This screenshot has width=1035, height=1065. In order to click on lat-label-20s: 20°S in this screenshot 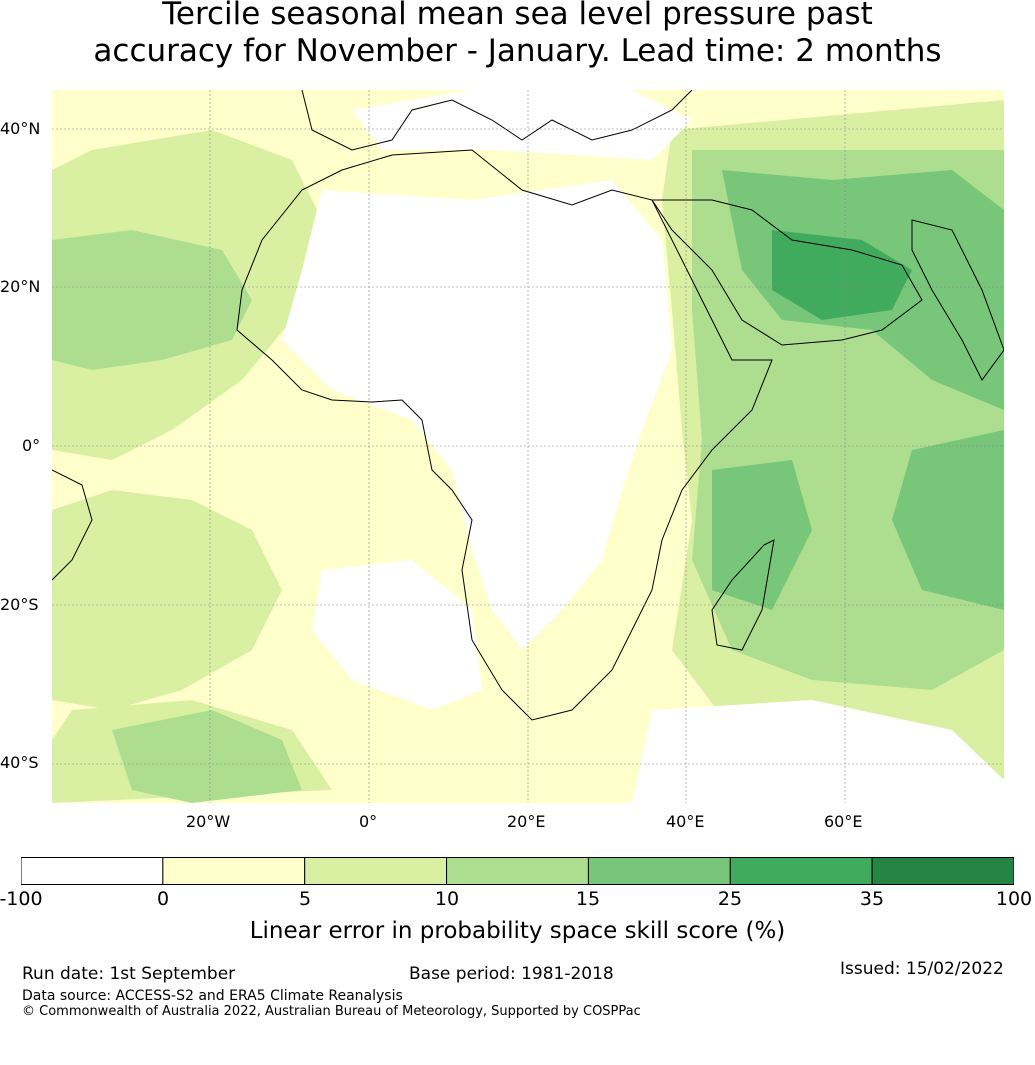, I will do `click(19, 604)`.